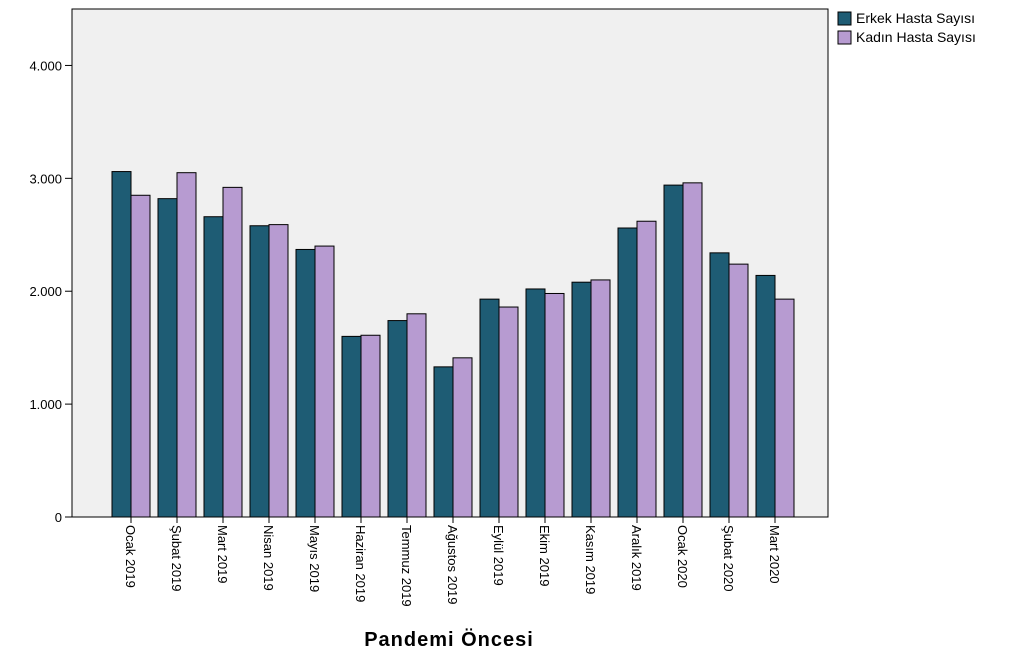 The image size is (1034, 651). I want to click on x-tick-label: Eylül 2019, so click(498, 555).